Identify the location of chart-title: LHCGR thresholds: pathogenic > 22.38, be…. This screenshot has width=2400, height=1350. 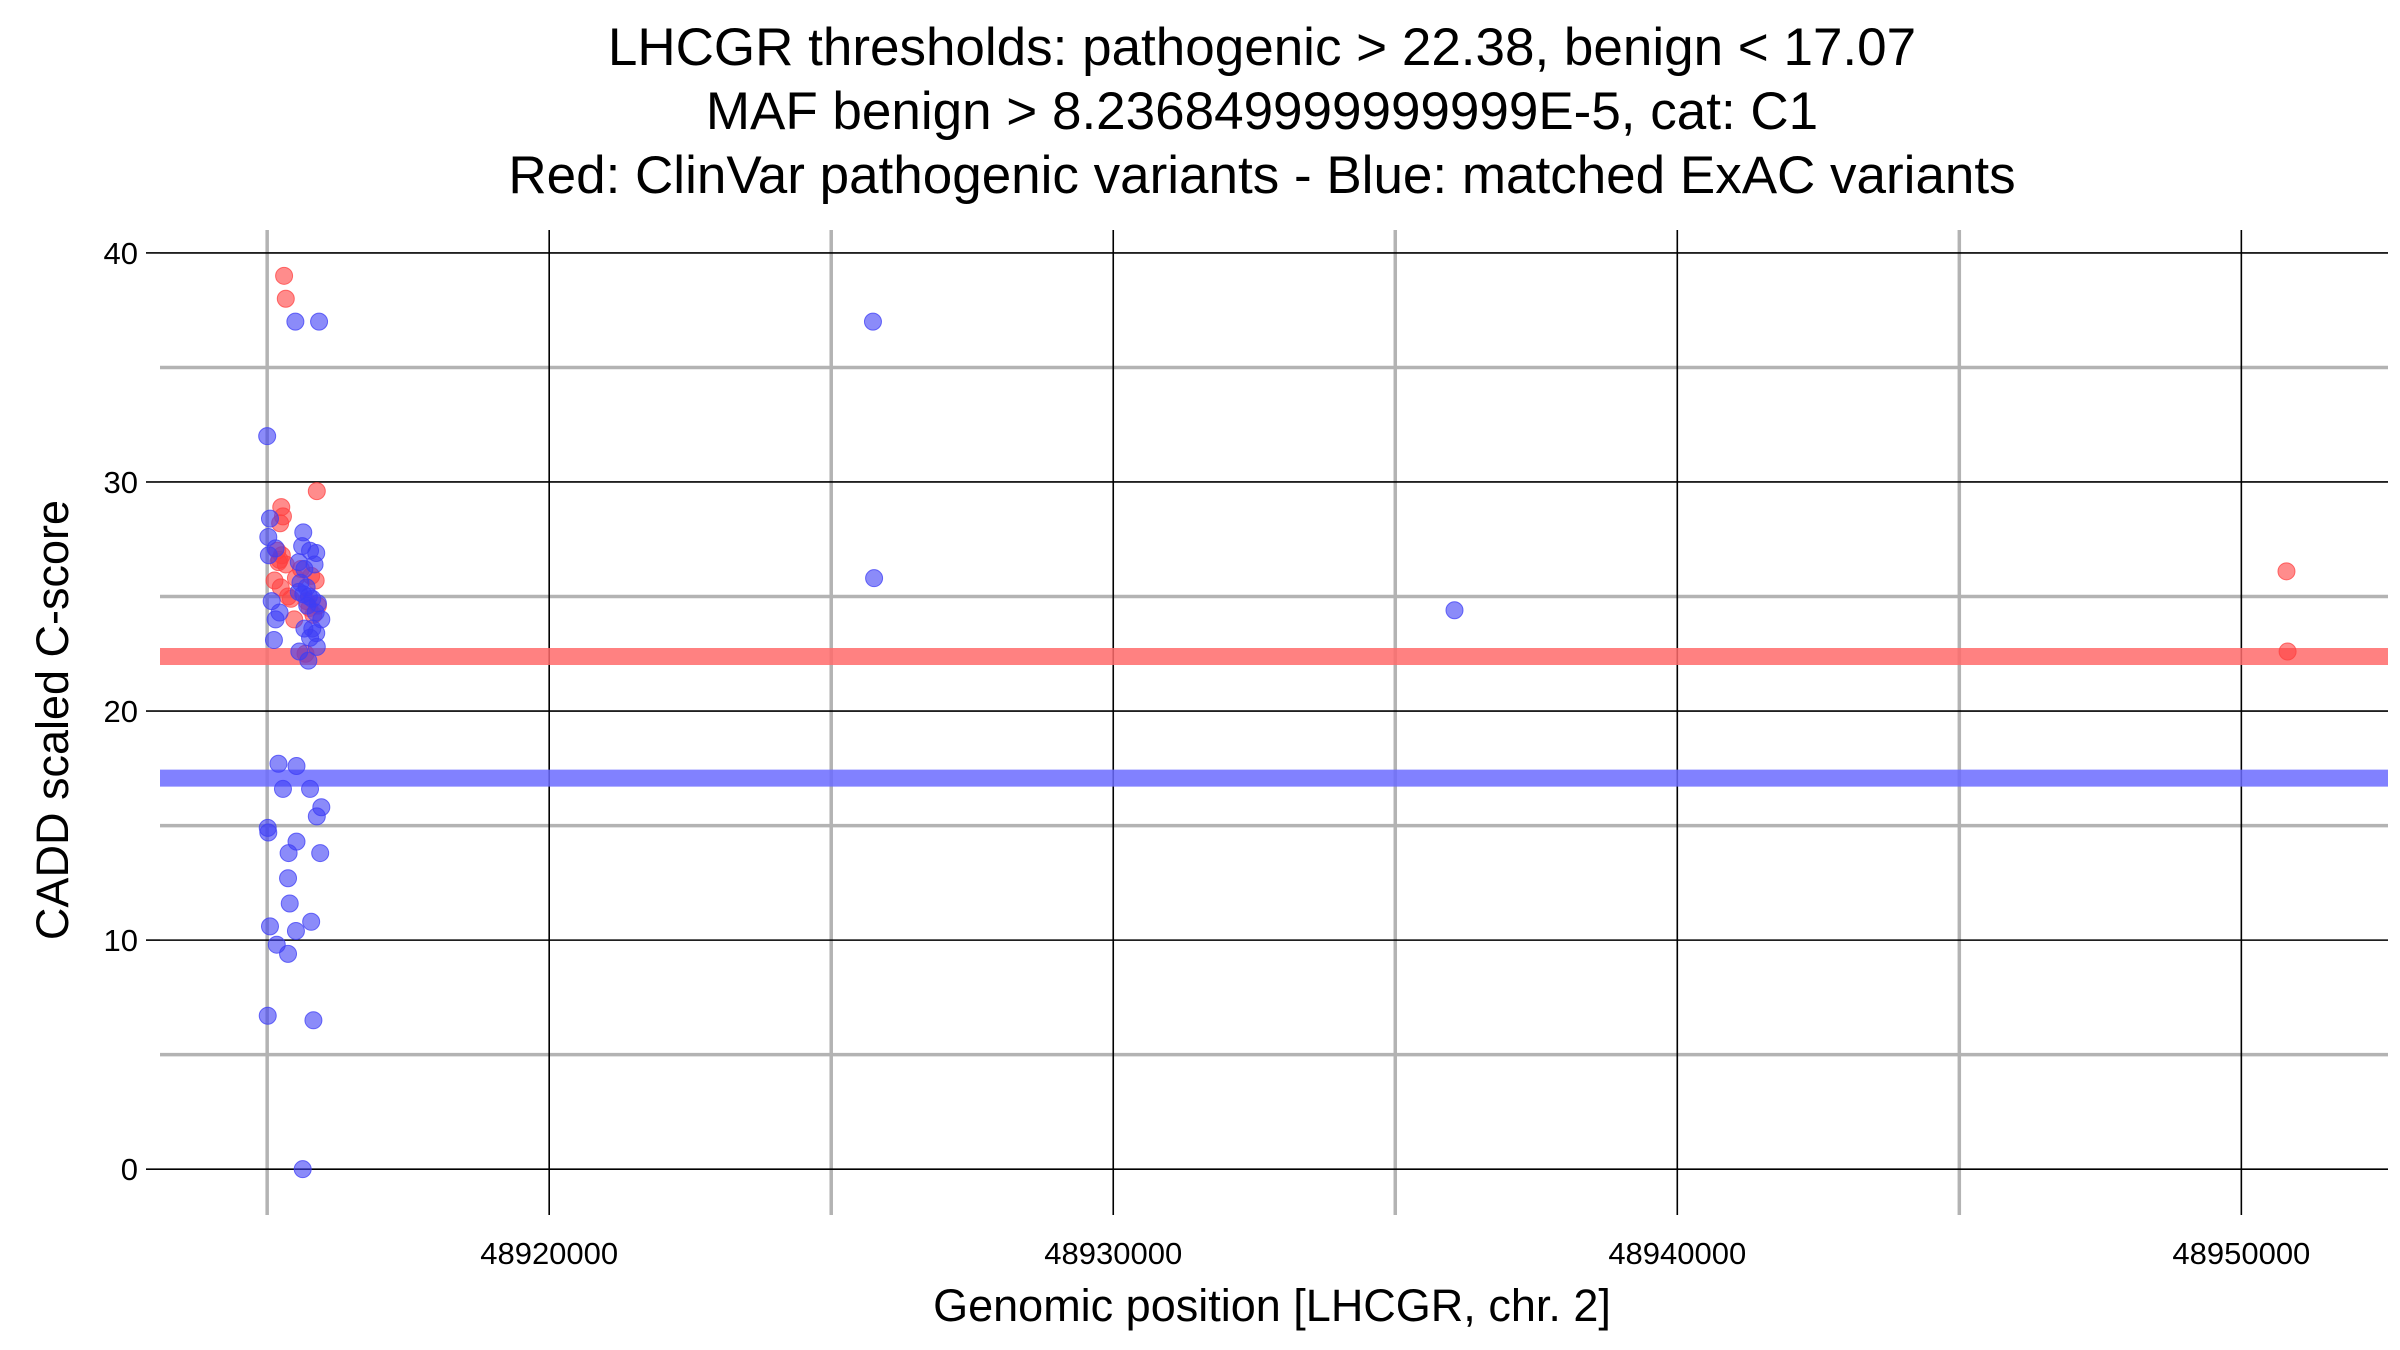
(1261, 111).